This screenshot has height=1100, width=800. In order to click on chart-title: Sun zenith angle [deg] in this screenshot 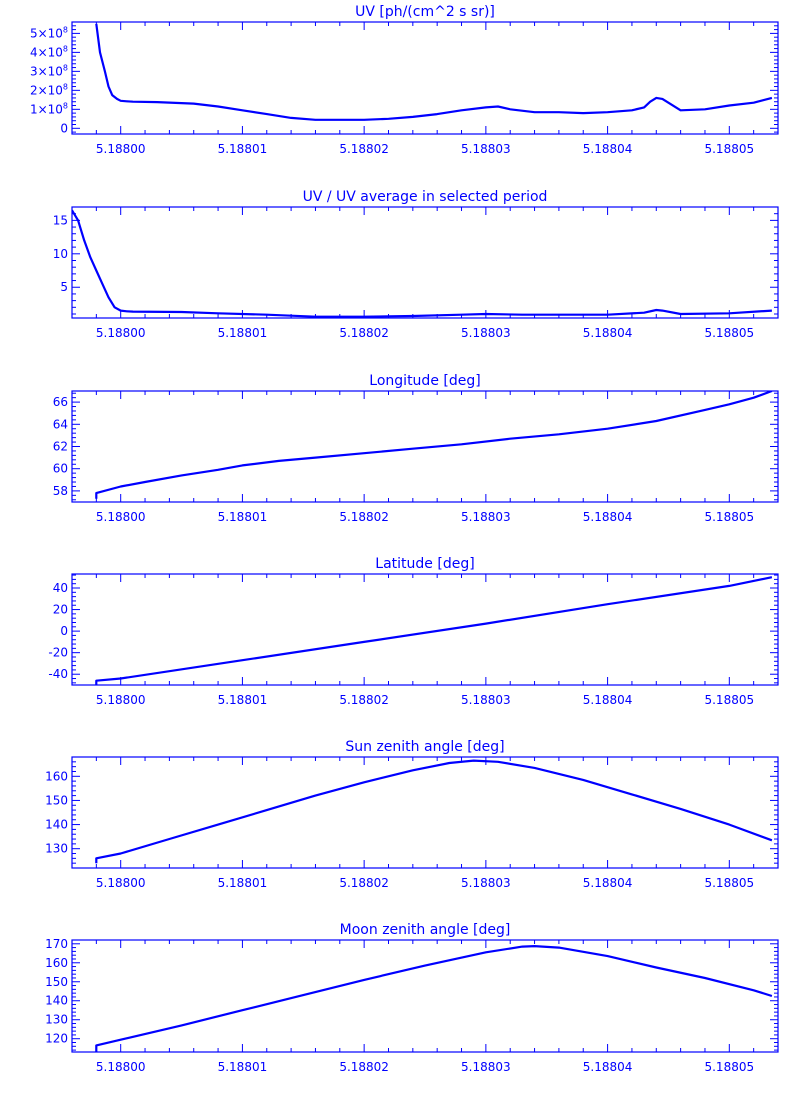, I will do `click(424, 747)`.